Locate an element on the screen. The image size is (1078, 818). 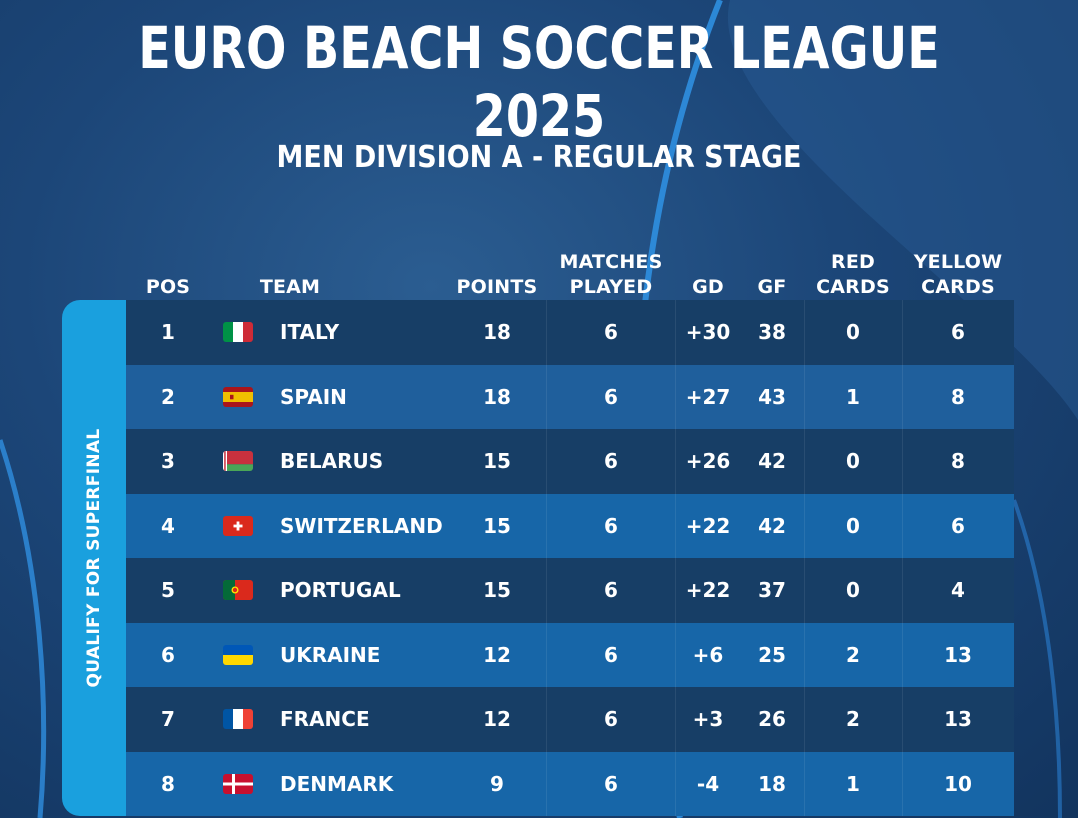
header-gf: GF is located at coordinates (772, 287).